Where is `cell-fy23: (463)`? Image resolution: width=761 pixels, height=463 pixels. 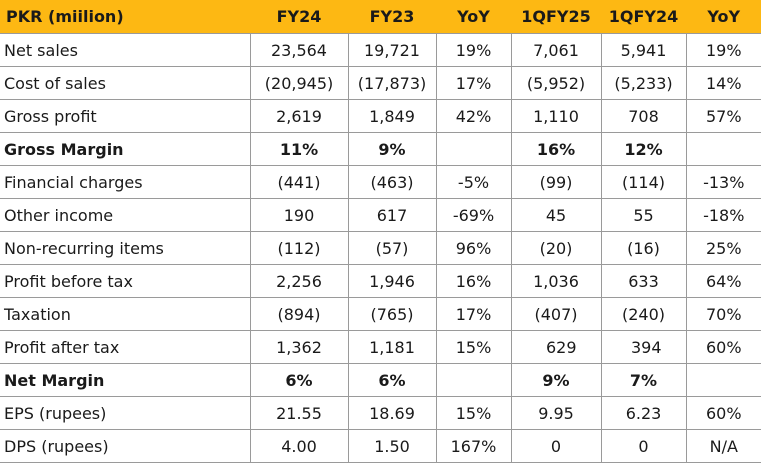 cell-fy23: (463) is located at coordinates (392, 182).